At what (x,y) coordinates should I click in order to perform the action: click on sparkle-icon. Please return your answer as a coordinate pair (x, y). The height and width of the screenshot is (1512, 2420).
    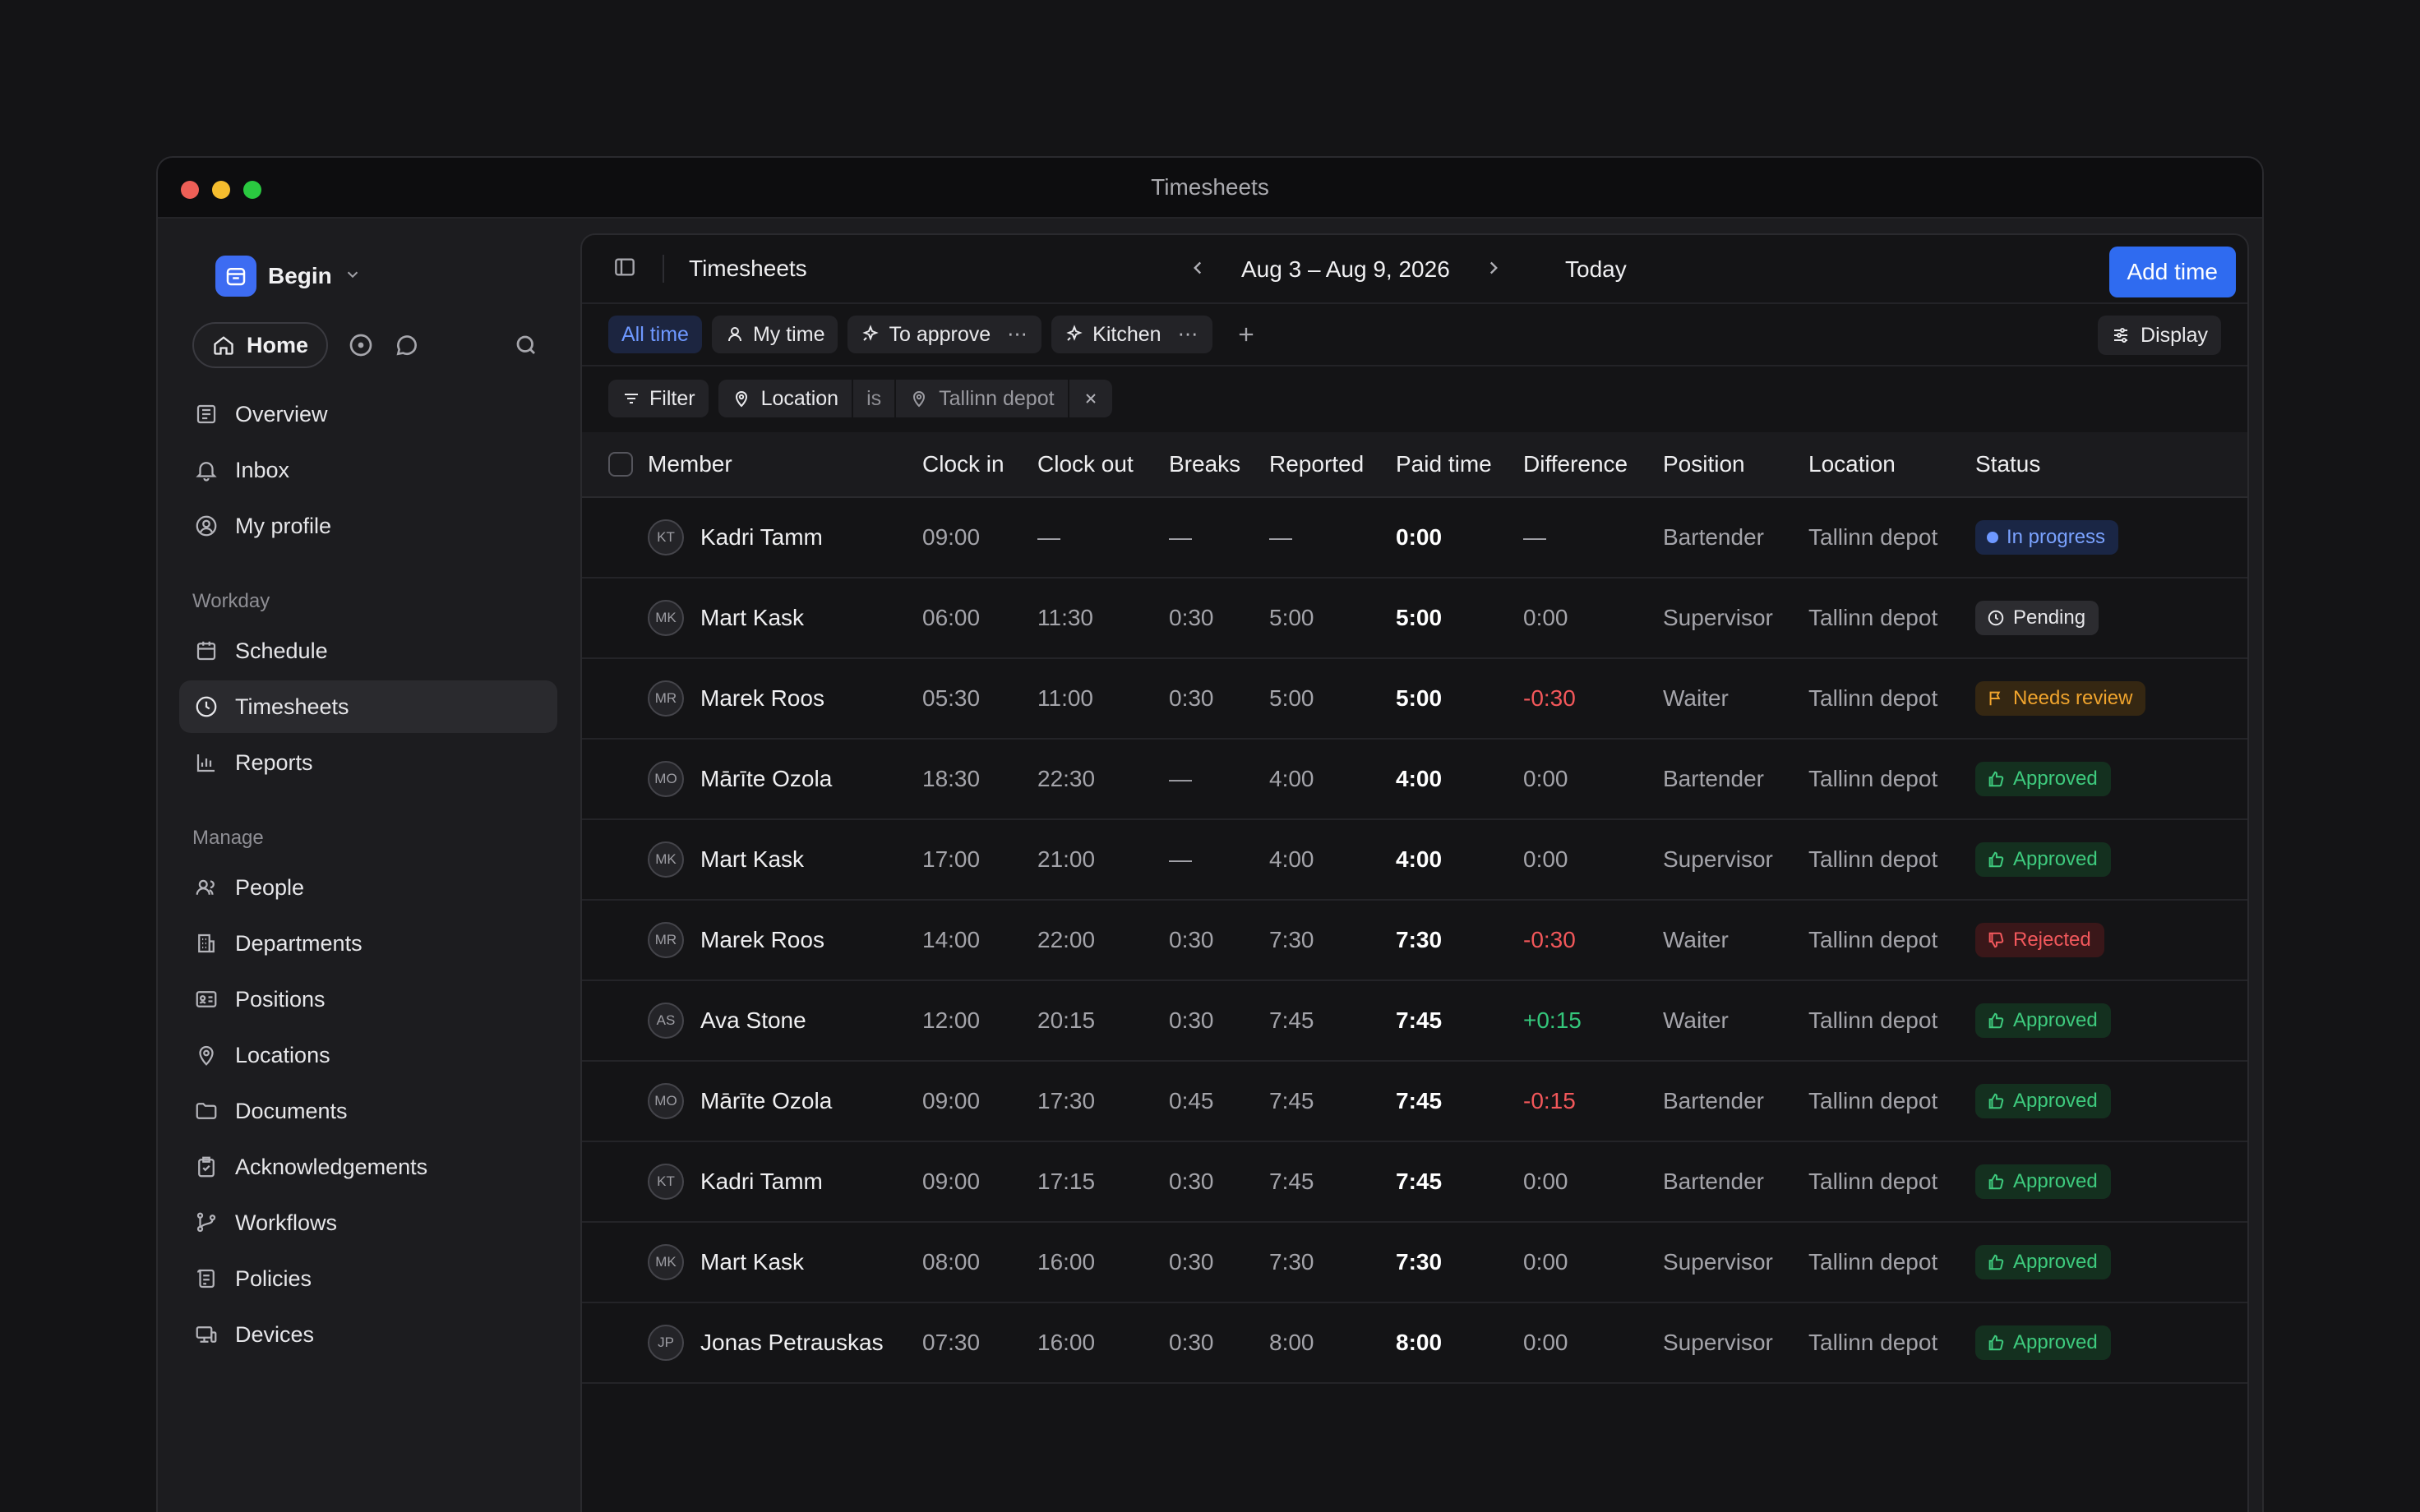
    Looking at the image, I should click on (1074, 333).